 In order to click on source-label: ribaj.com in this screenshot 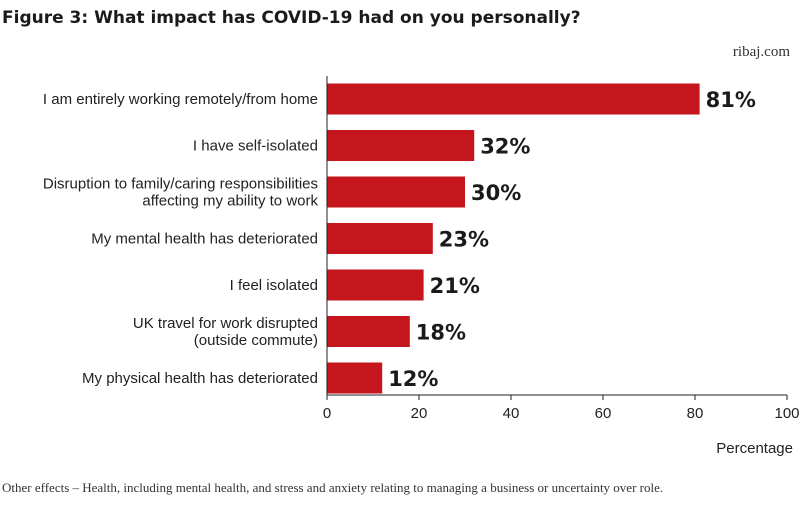, I will do `click(761, 52)`.